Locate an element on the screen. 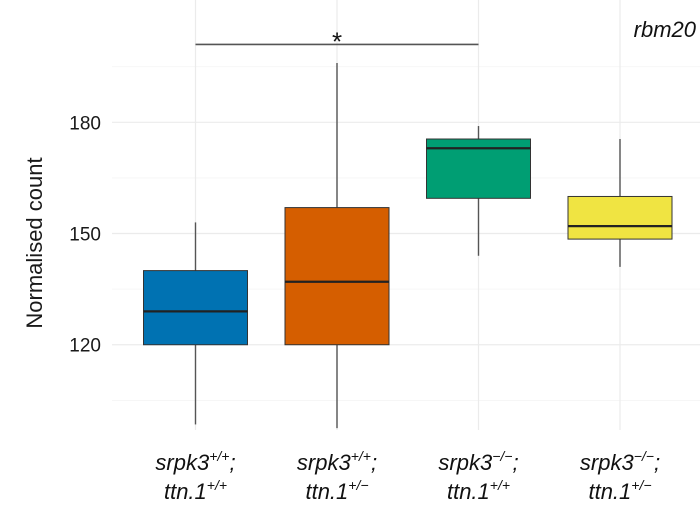  y-tick-label: 120 is located at coordinates (85, 346).